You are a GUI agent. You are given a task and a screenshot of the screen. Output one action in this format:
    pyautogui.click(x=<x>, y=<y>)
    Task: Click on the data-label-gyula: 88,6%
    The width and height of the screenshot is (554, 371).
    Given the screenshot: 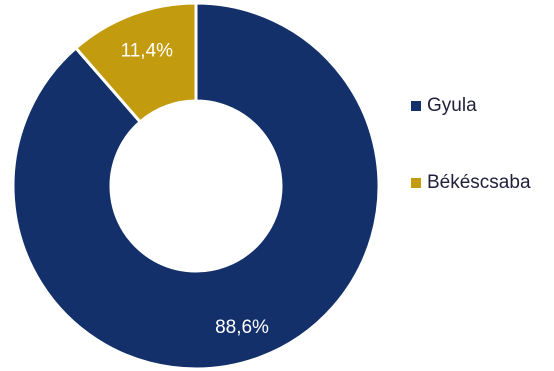 What is the action you would take?
    pyautogui.click(x=242, y=327)
    